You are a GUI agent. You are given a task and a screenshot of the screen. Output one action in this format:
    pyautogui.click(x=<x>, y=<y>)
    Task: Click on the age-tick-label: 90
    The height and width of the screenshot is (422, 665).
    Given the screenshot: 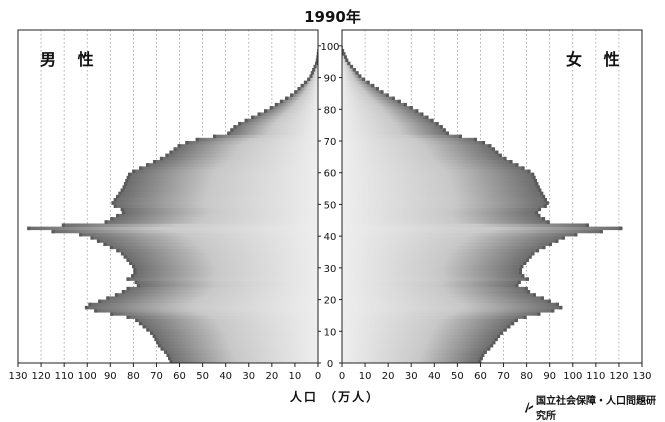 What is the action you would take?
    pyautogui.click(x=330, y=79)
    